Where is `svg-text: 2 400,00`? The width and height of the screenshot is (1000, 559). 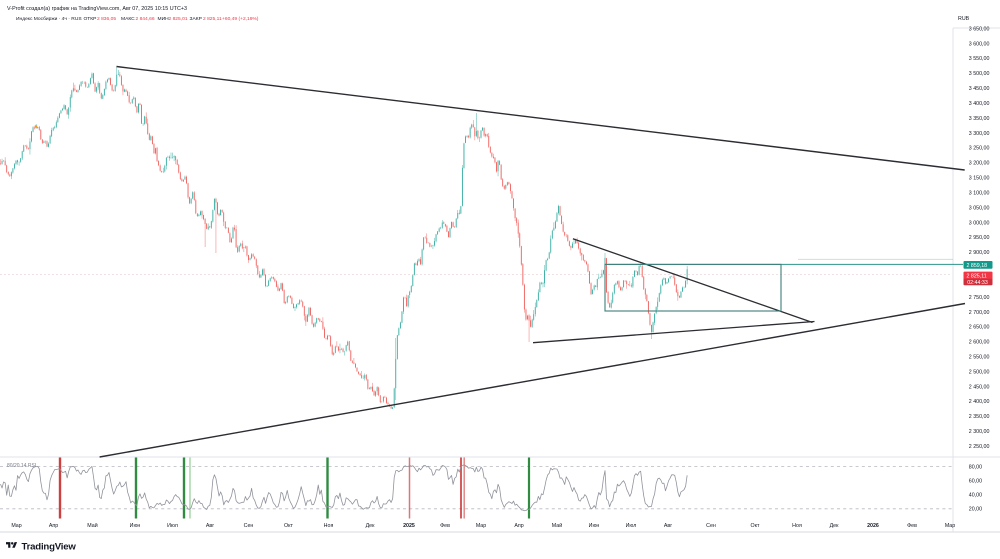
svg-text: 2 400,00 is located at coordinates (979, 402).